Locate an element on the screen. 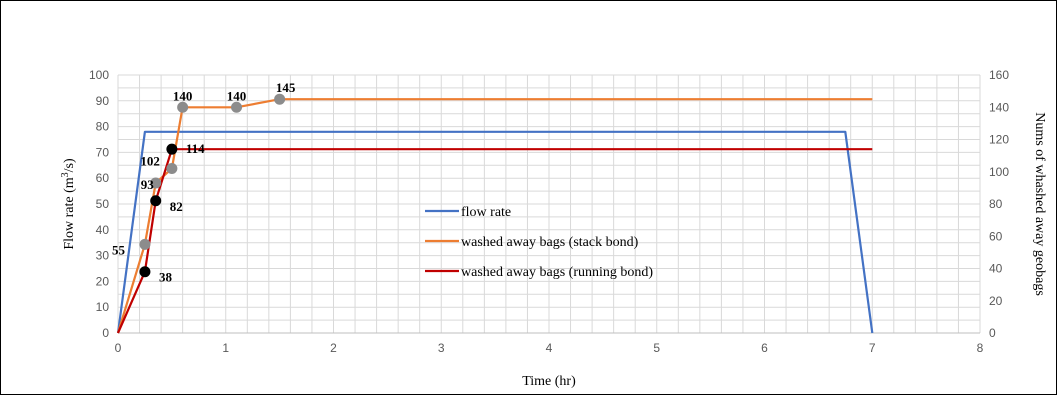 Image resolution: width=1057 pixels, height=395 pixels. y-tick-label: 40 is located at coordinates (103, 230).